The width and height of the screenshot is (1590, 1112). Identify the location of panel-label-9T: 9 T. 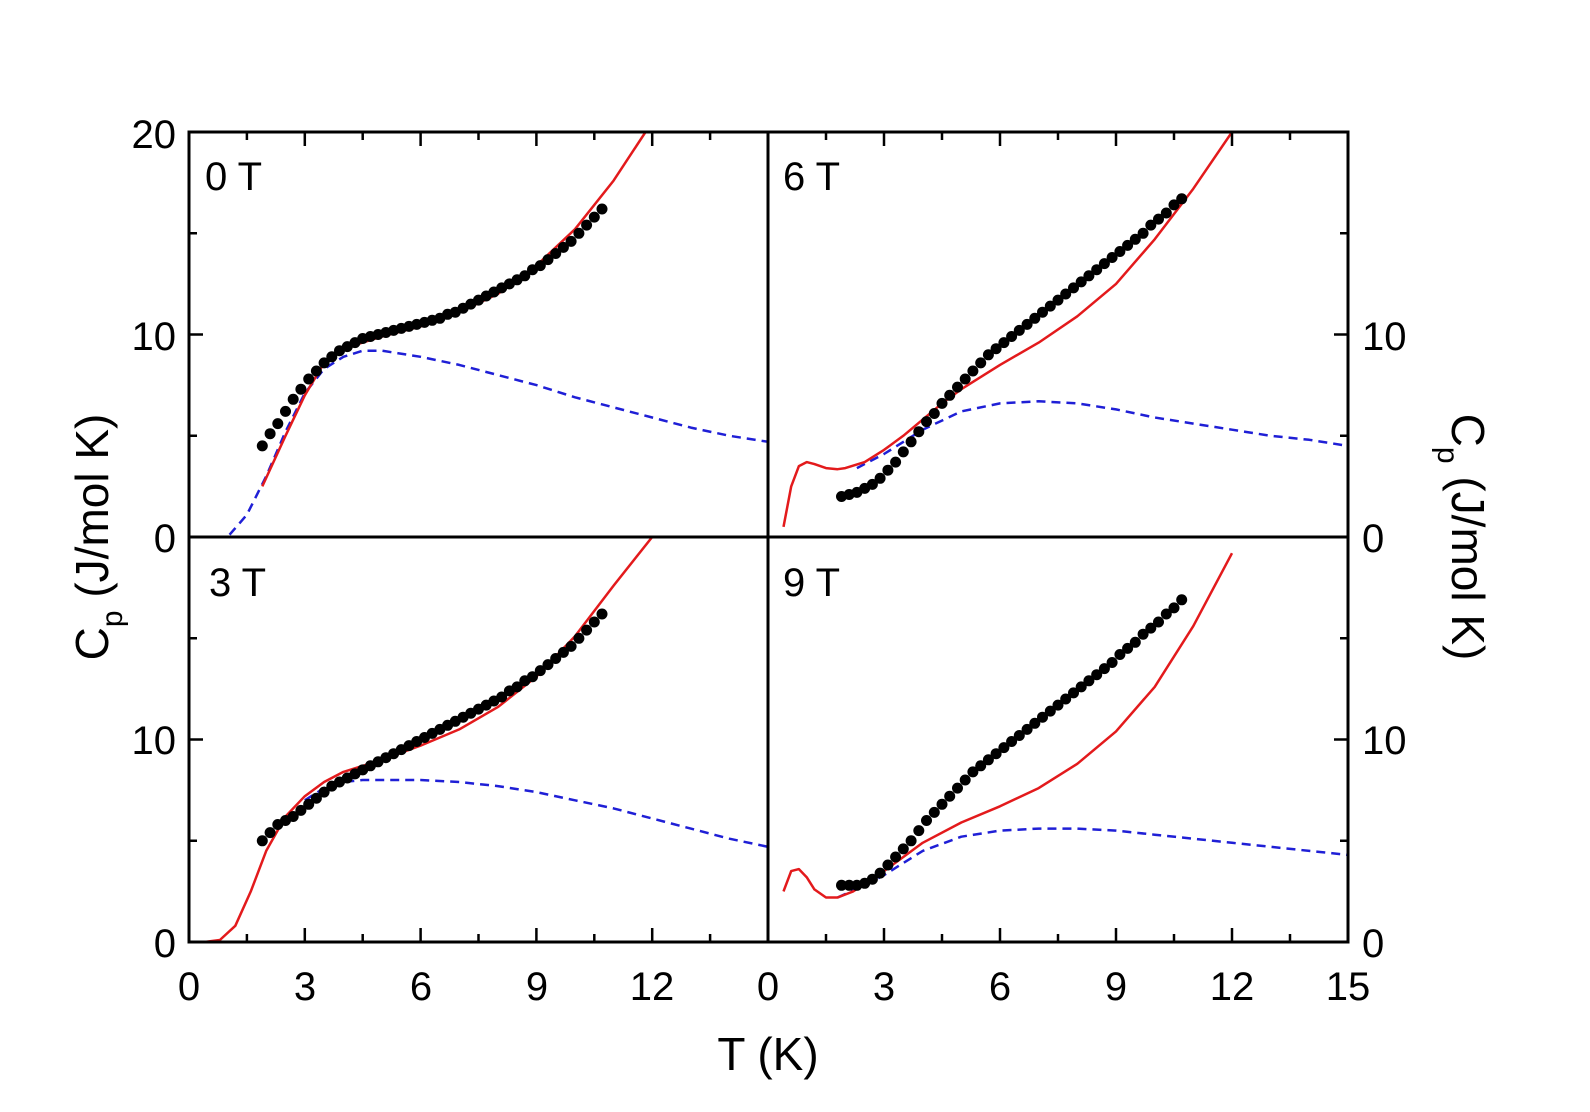
(811, 583).